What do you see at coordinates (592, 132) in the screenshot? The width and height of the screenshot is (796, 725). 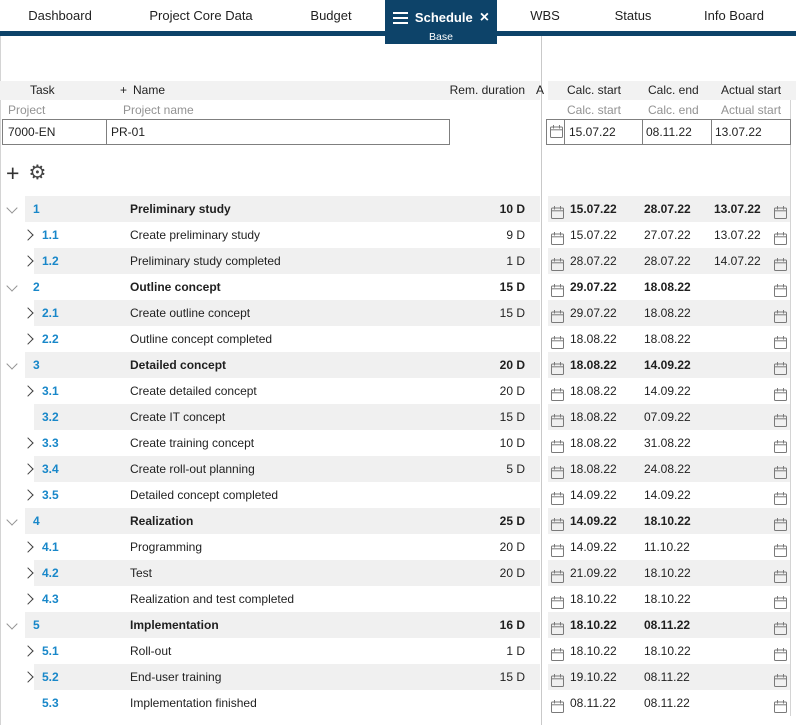 I see `project-calc-start-field: 15.07.22` at bounding box center [592, 132].